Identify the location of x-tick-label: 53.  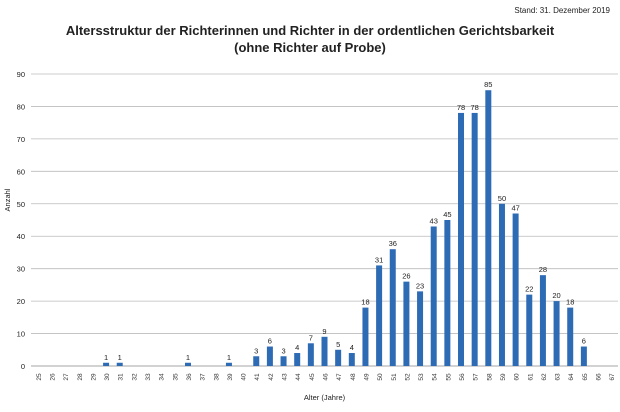
(421, 377).